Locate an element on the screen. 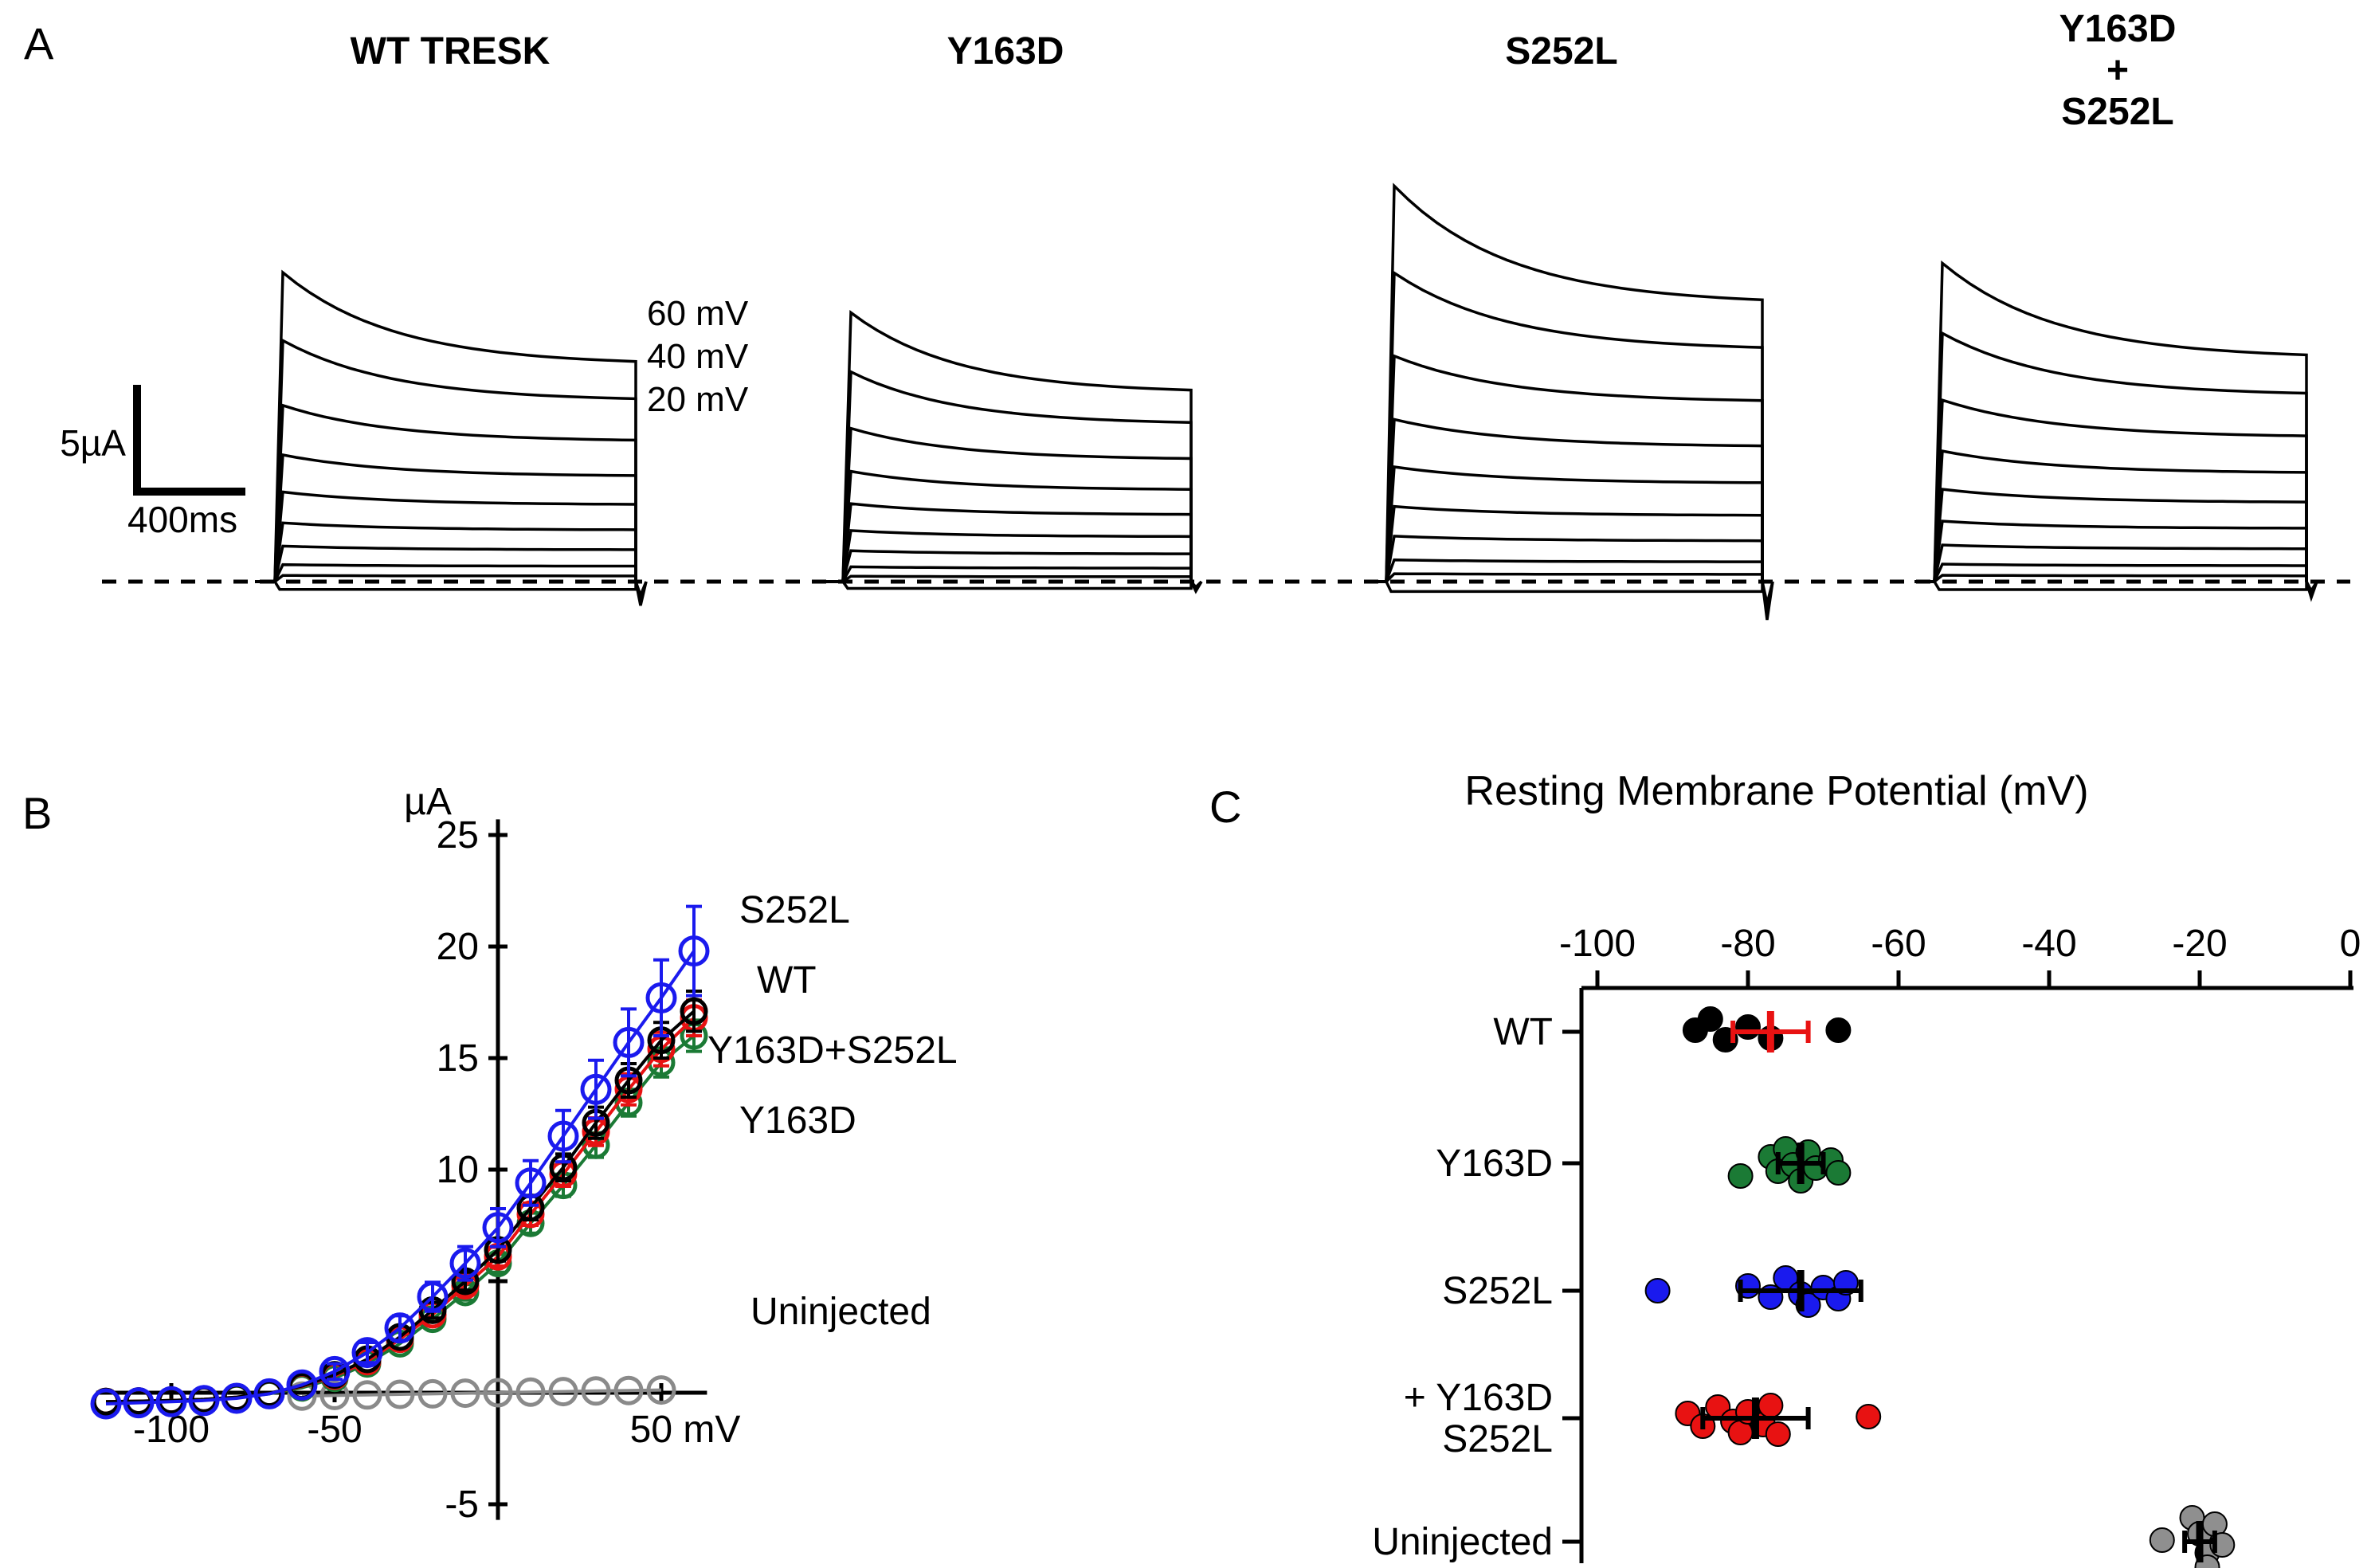  chart-title: Resting Membrane Potential (mV) is located at coordinates (1776, 791).